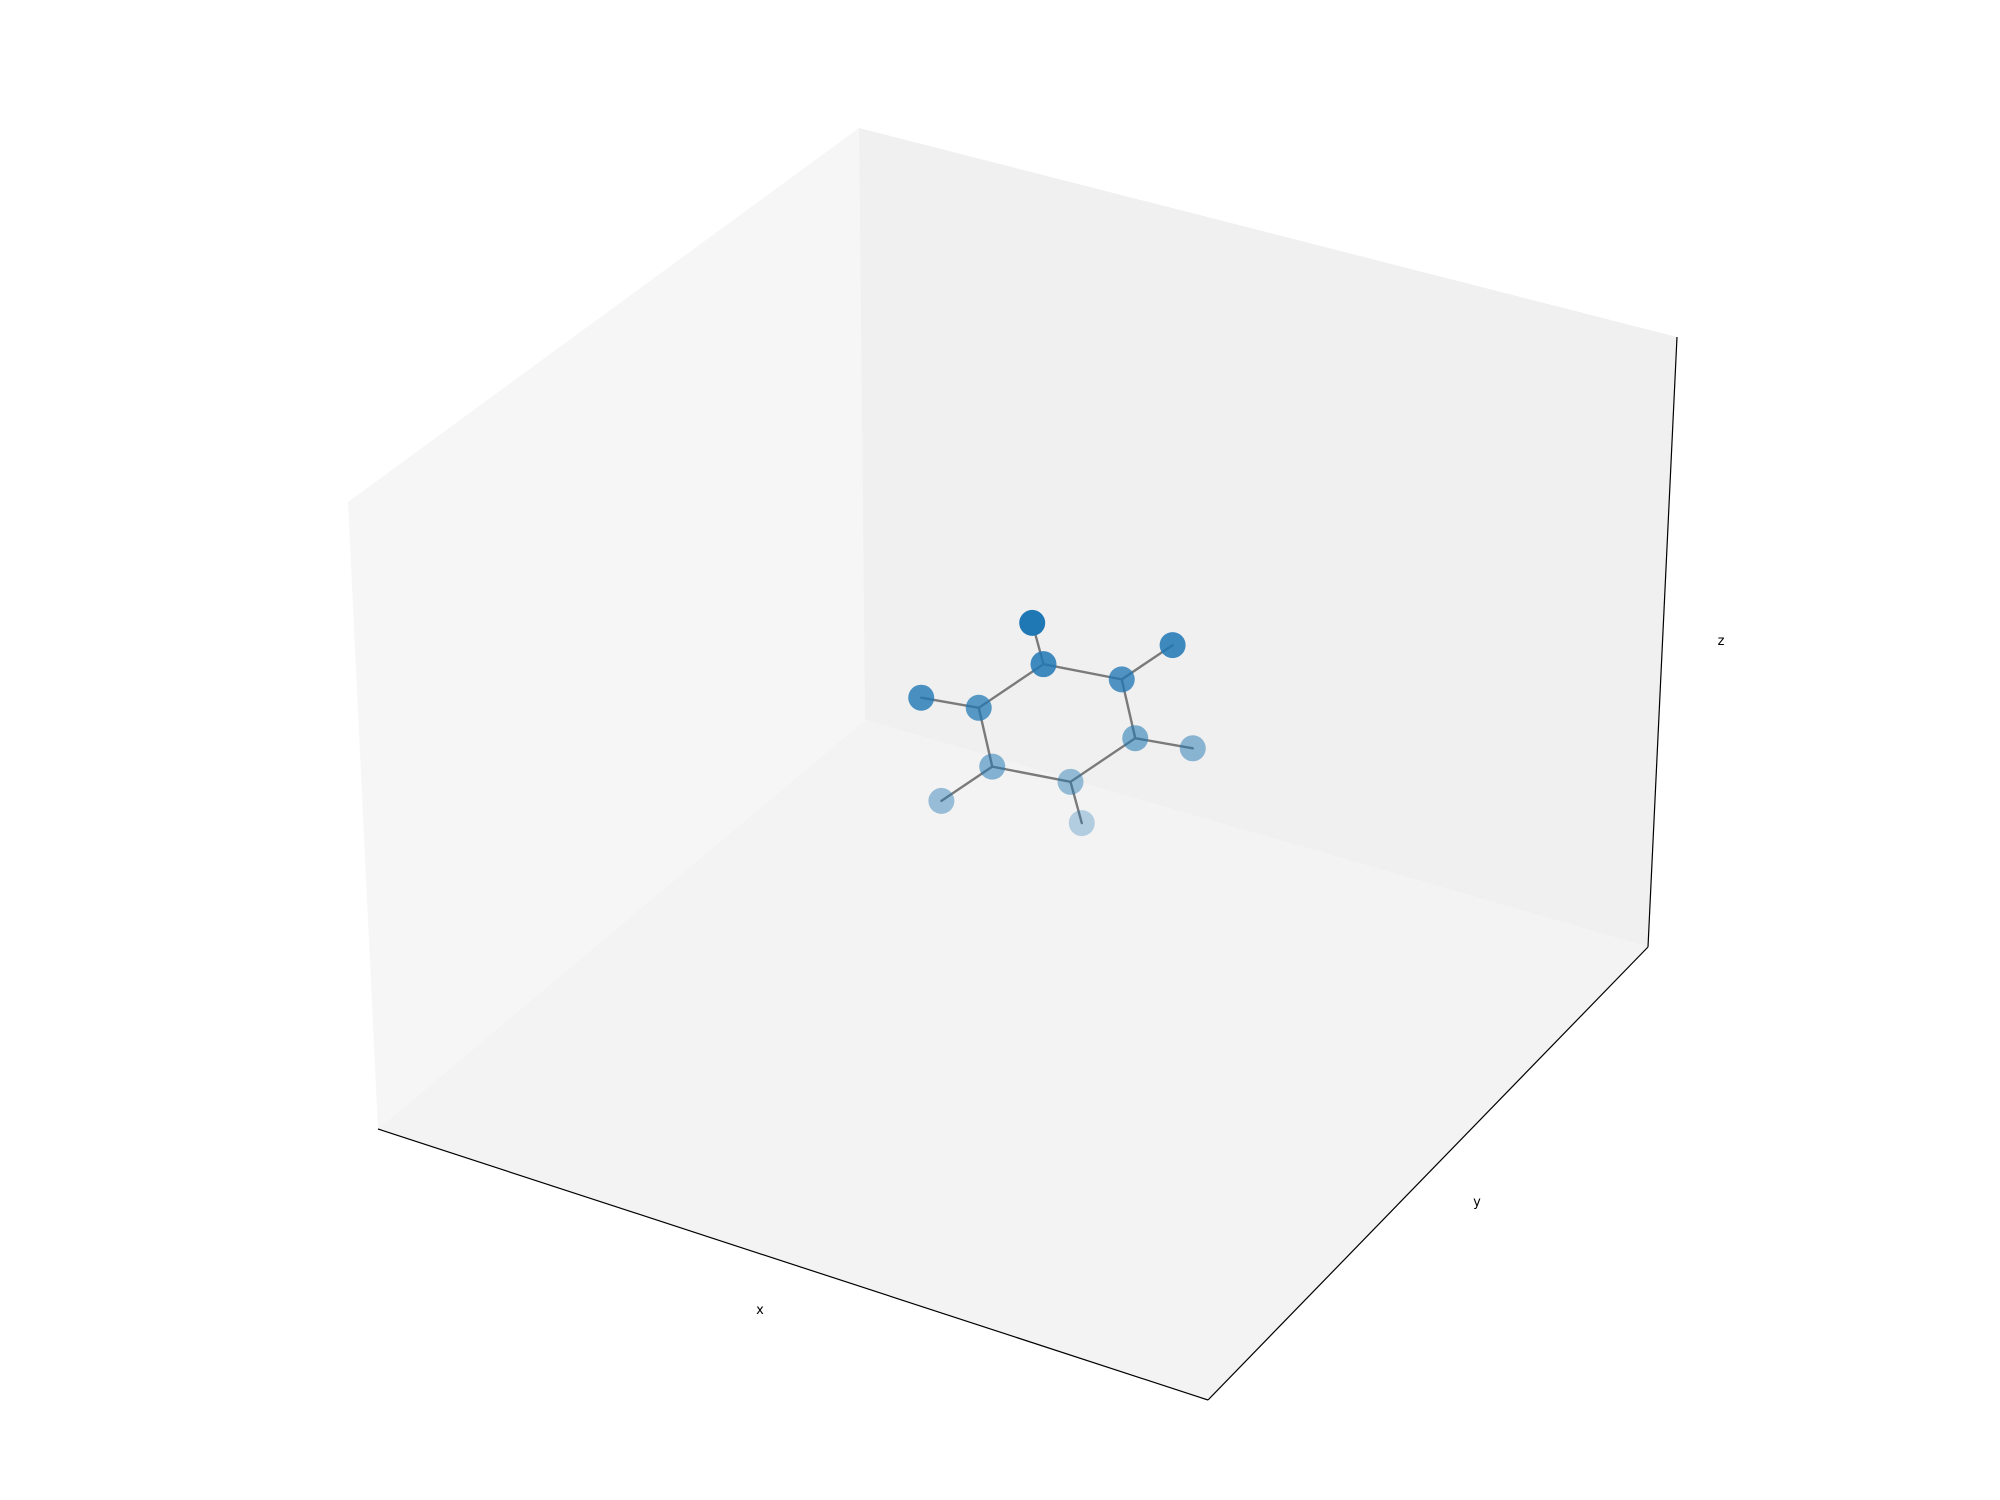 The image size is (2000, 1500). Describe the element at coordinates (978, 707) in the screenshot. I see `atom-point-C3` at that location.